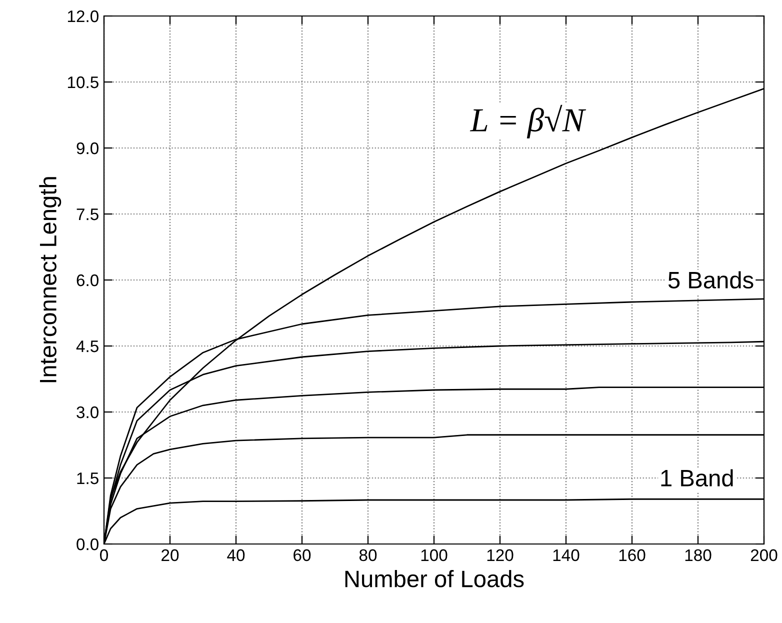 This screenshot has width=782, height=623. I want to click on y-tick-label: 12.0, so click(83, 16).